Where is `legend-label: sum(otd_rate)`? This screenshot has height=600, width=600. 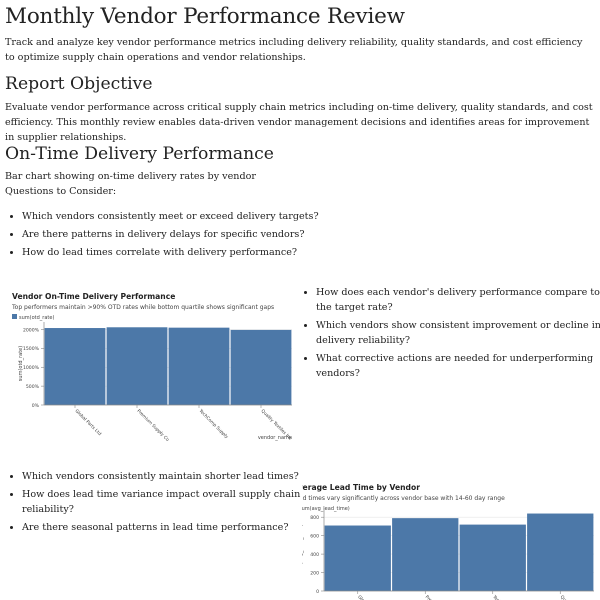 legend-label: sum(otd_rate) is located at coordinates (36, 318).